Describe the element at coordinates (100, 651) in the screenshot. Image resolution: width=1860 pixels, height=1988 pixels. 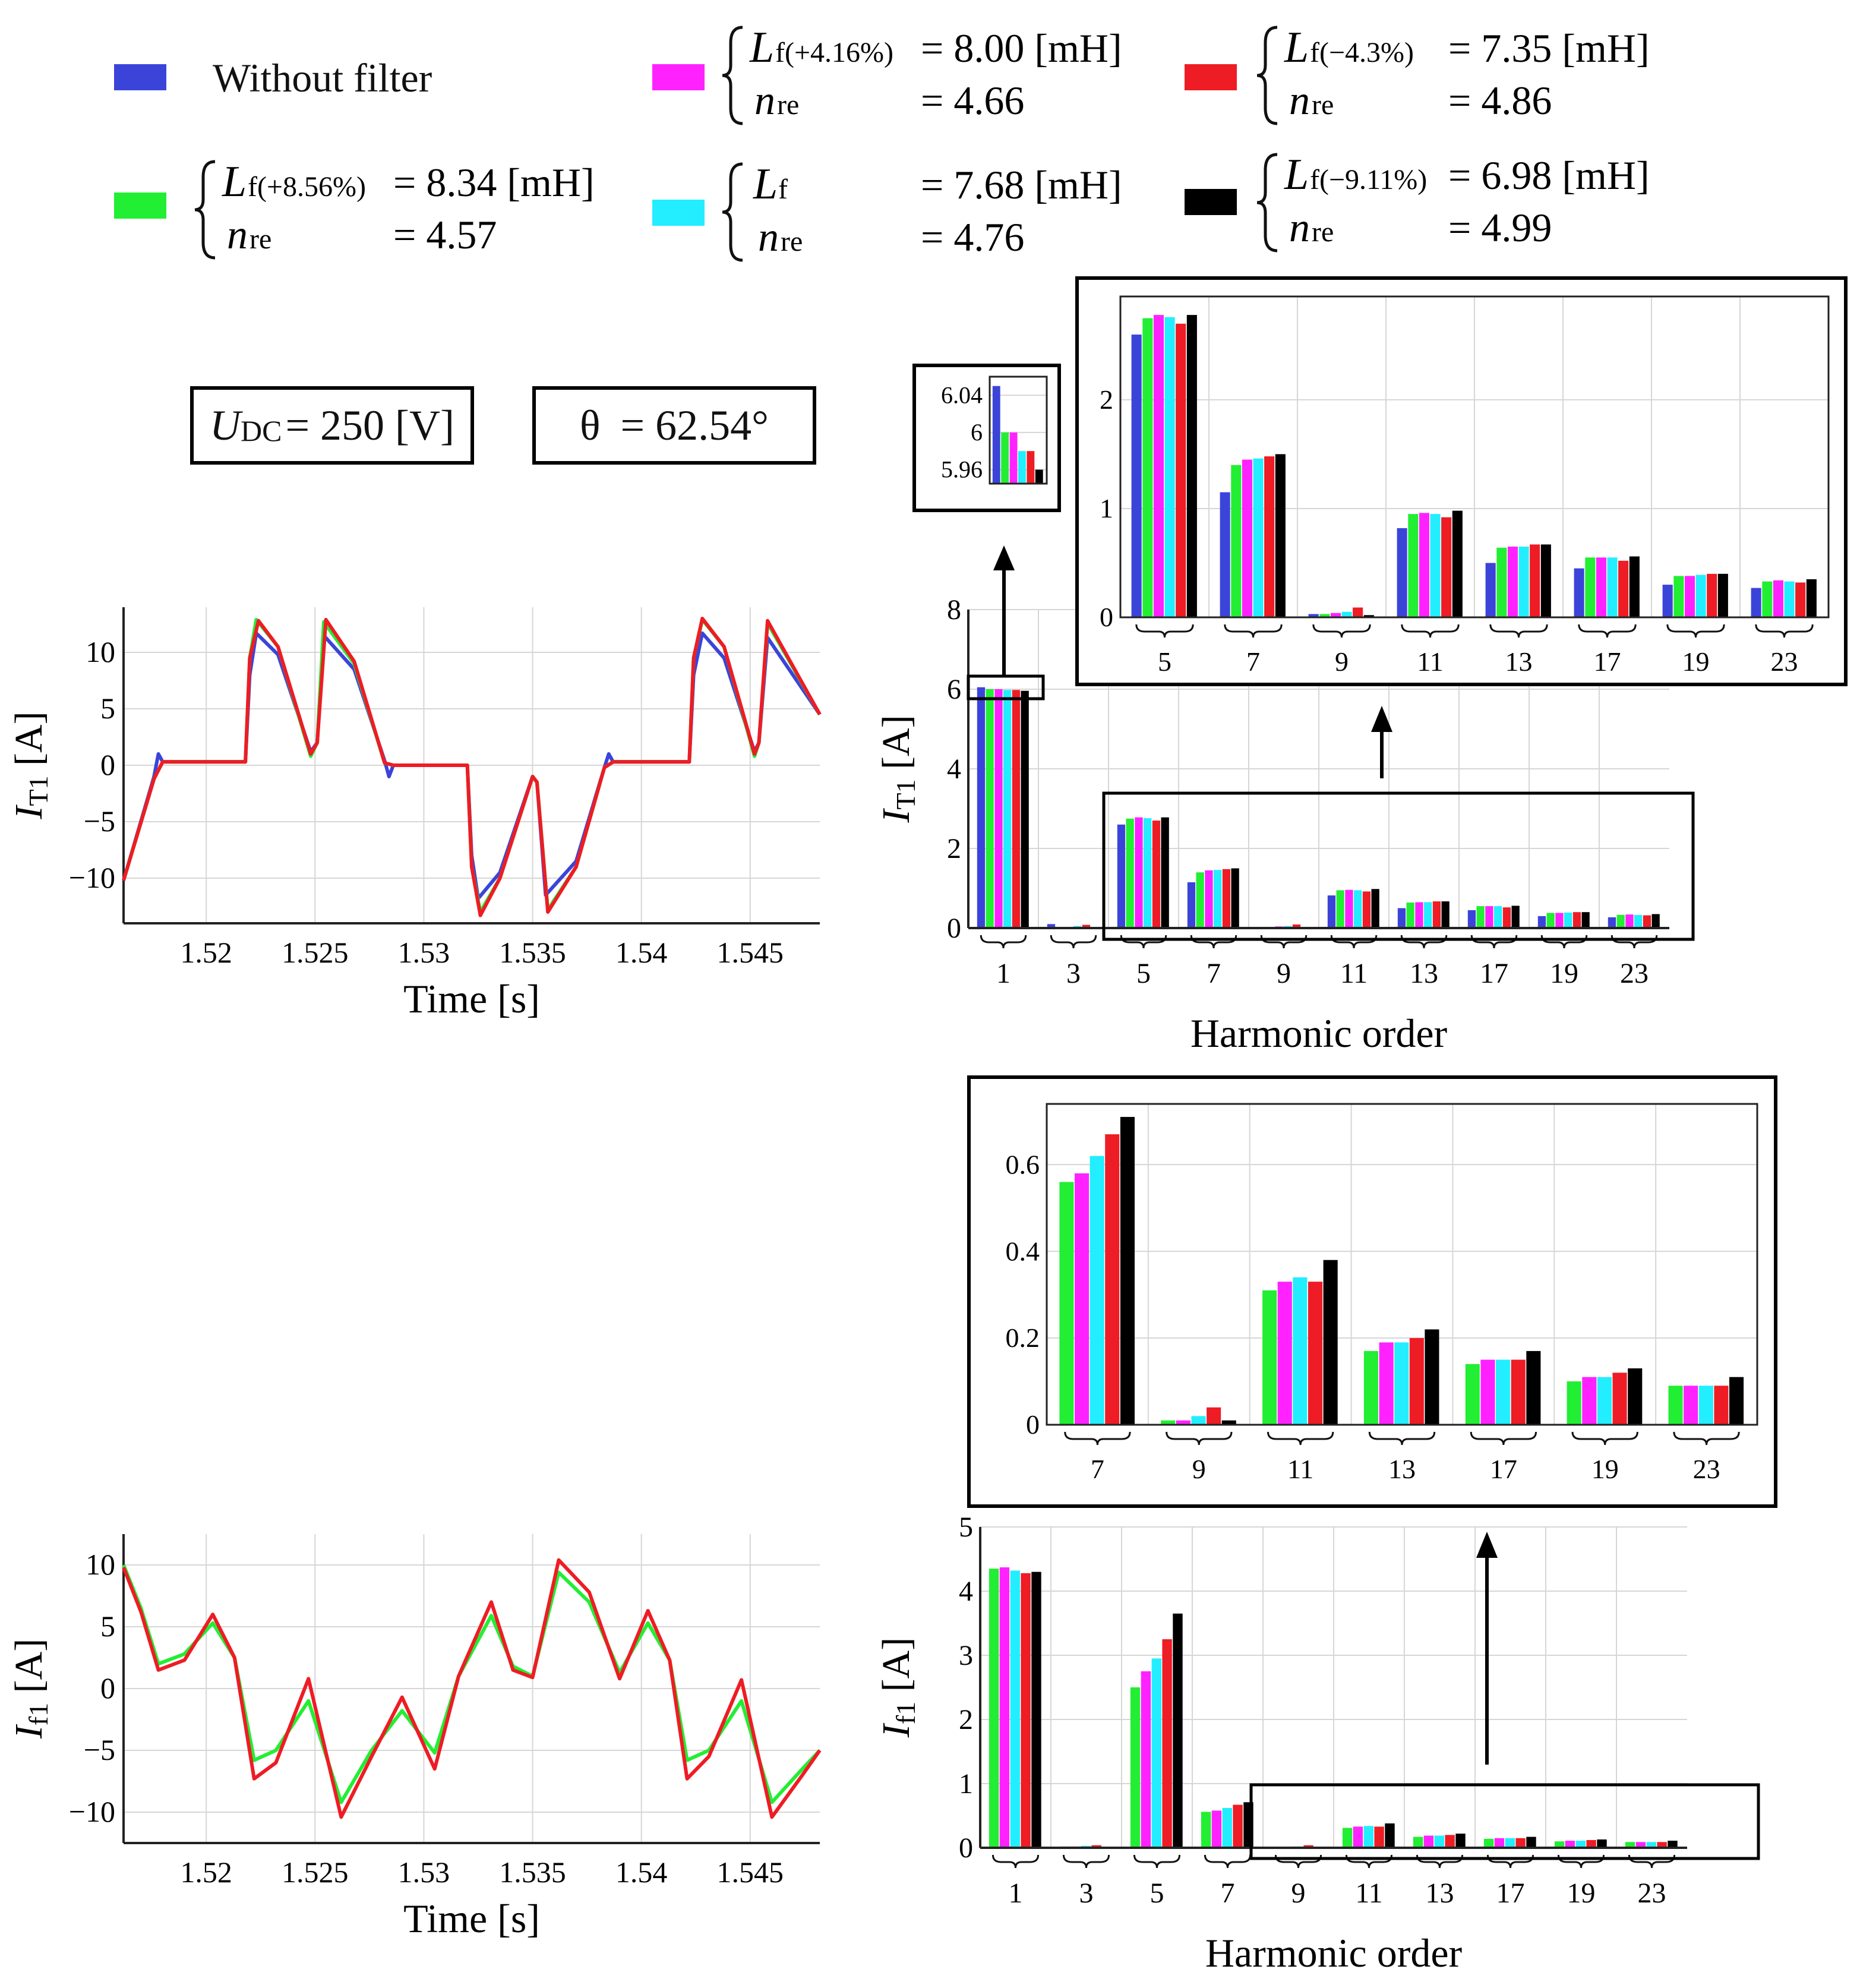
I see `y-tick-label: 10` at that location.